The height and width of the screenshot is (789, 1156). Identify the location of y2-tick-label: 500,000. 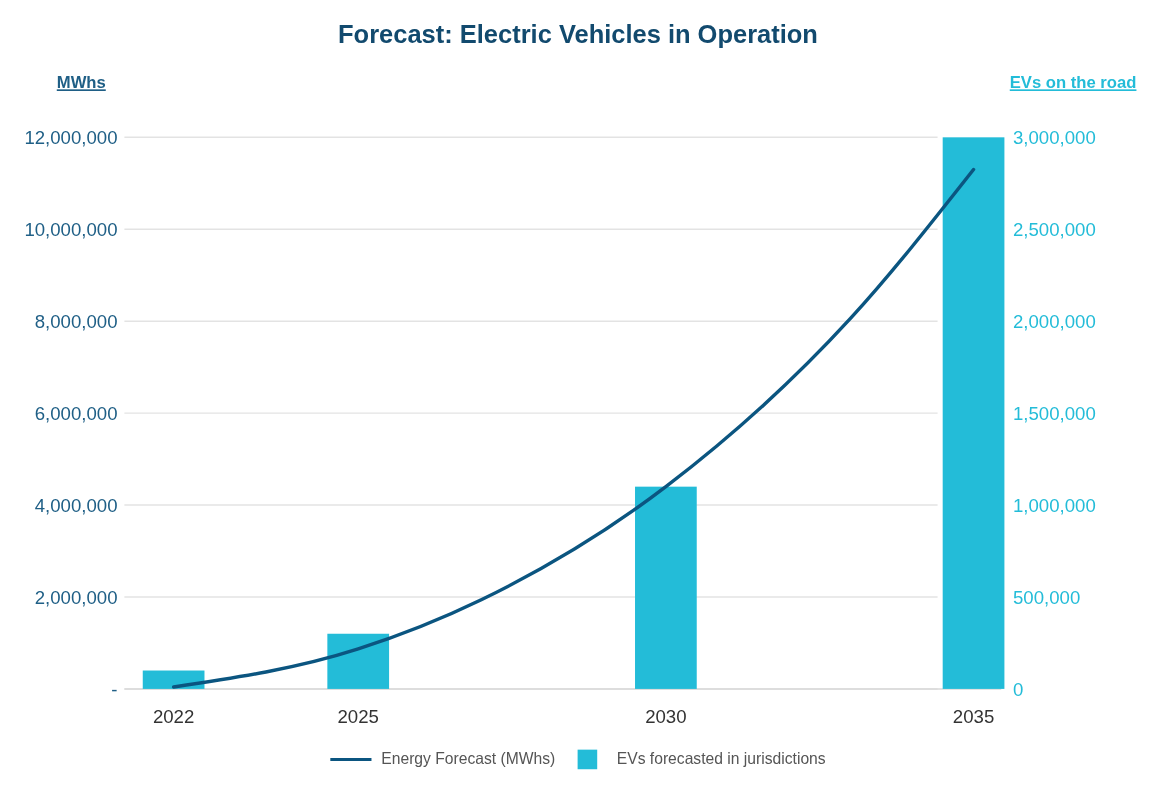
(1047, 597).